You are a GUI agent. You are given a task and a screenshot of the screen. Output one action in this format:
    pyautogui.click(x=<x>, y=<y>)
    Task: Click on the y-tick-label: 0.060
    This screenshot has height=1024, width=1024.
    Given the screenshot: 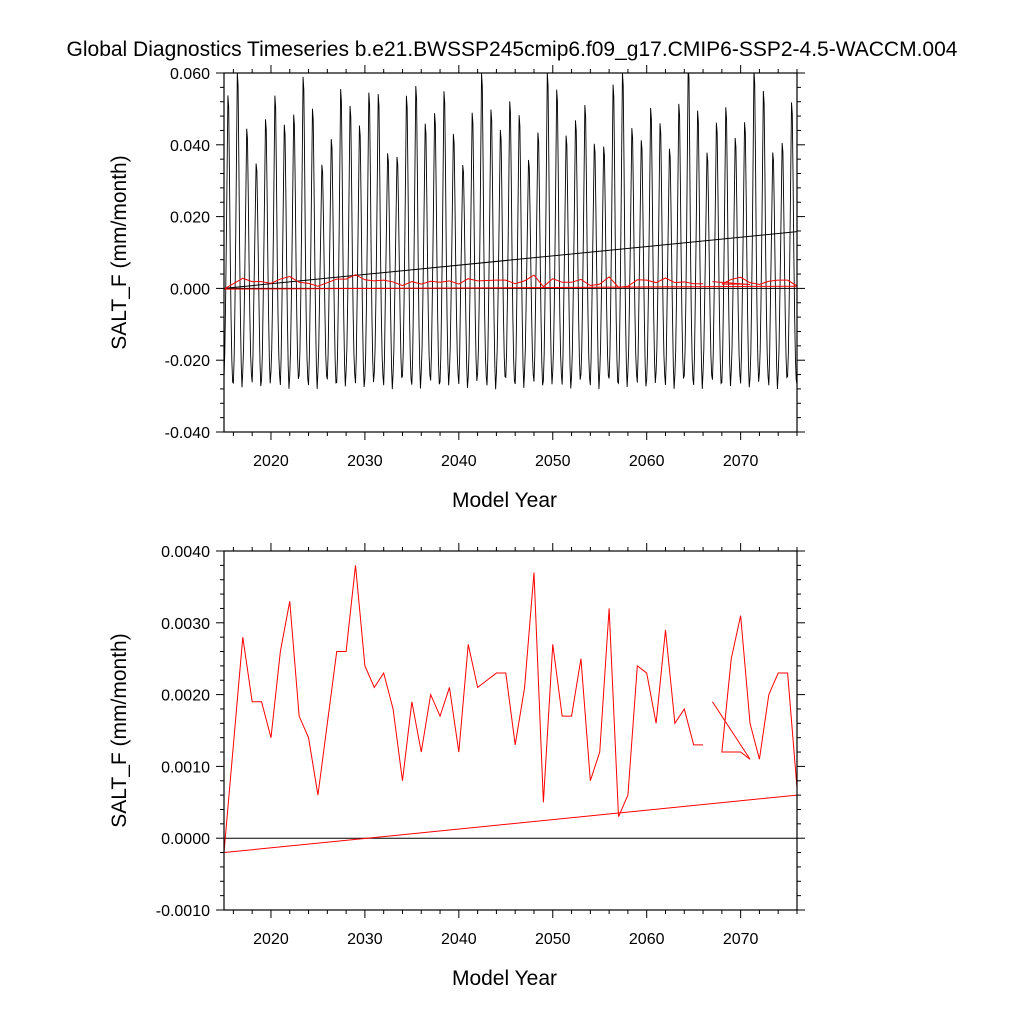 What is the action you would take?
    pyautogui.click(x=190, y=74)
    